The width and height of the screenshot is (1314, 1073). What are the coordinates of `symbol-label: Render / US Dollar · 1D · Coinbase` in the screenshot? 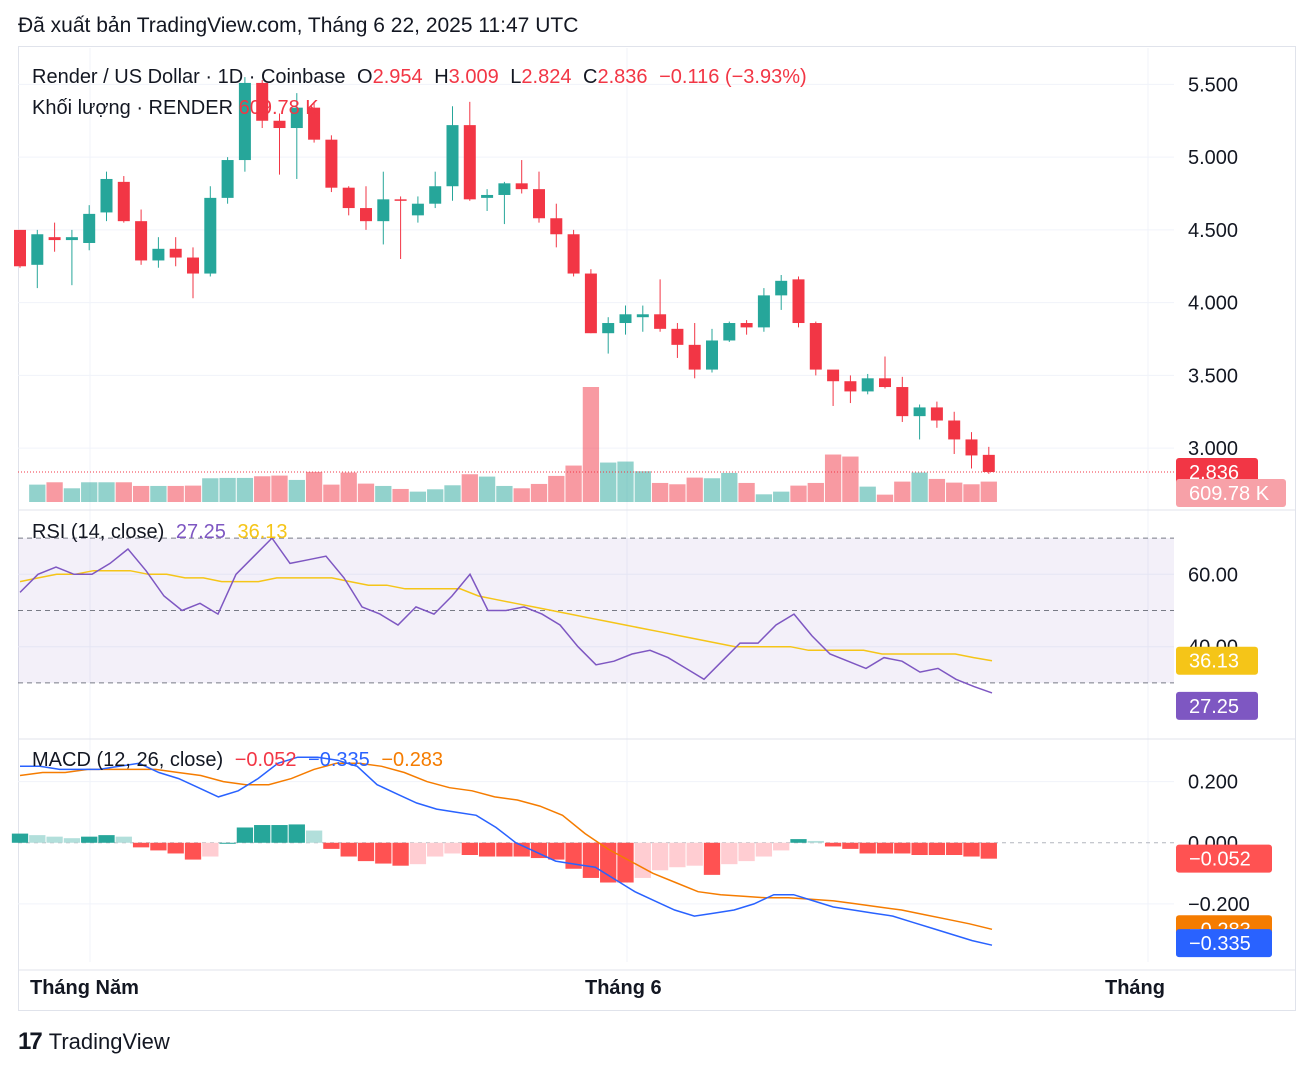 It's located at (189, 77).